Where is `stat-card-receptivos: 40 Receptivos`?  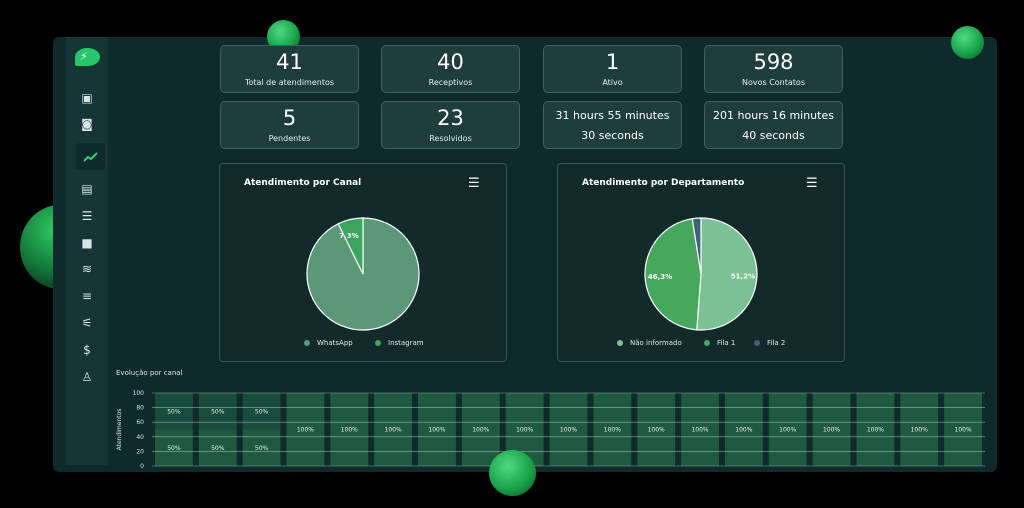 stat-card-receptivos: 40 Receptivos is located at coordinates (450, 69).